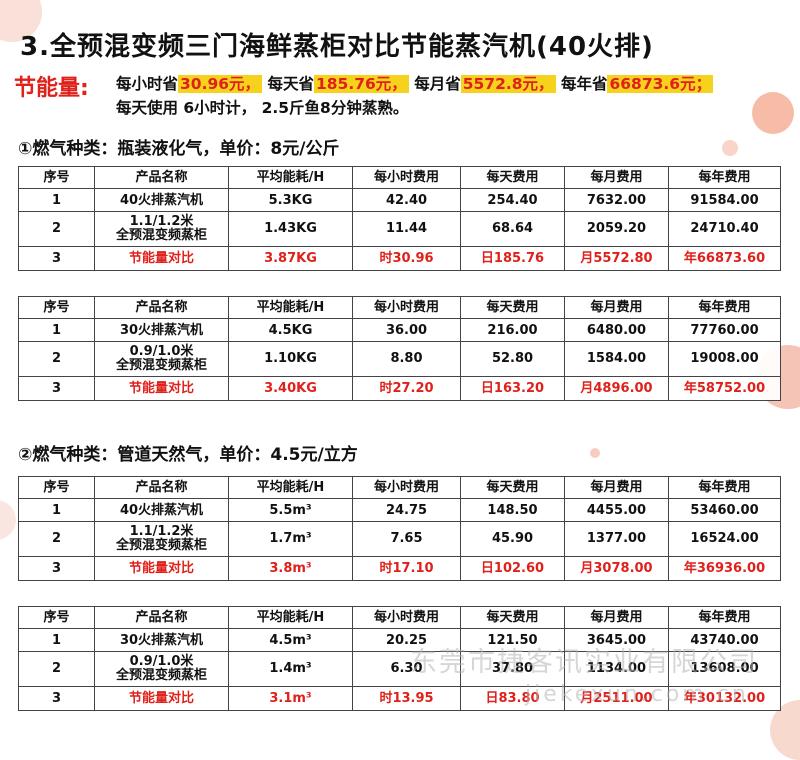  I want to click on cell-yearly: 年30132.00, so click(724, 698).